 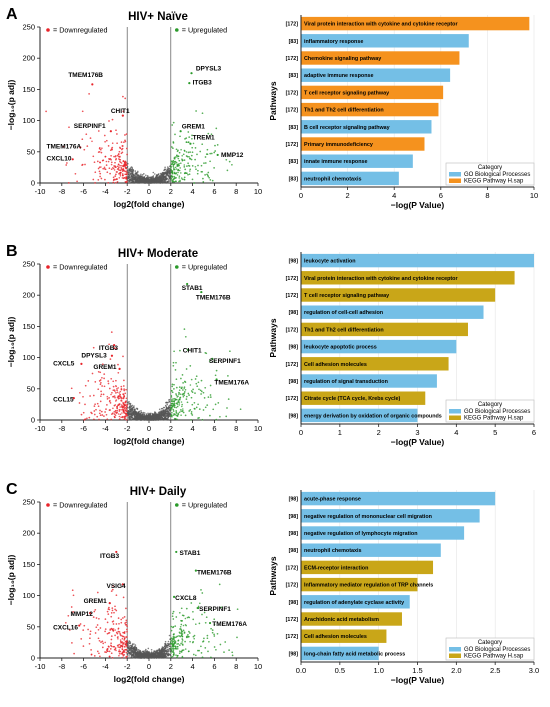 I want to click on gene-count: [172], so click(x=292, y=330).